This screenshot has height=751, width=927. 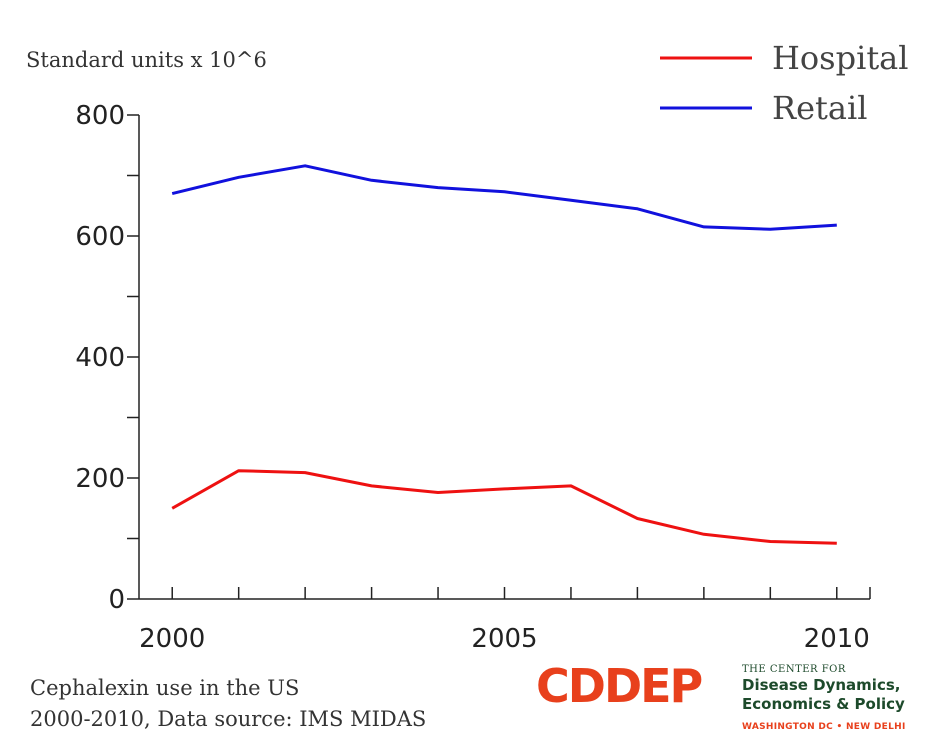 I want to click on y-tick-label: 400, so click(x=100, y=358).